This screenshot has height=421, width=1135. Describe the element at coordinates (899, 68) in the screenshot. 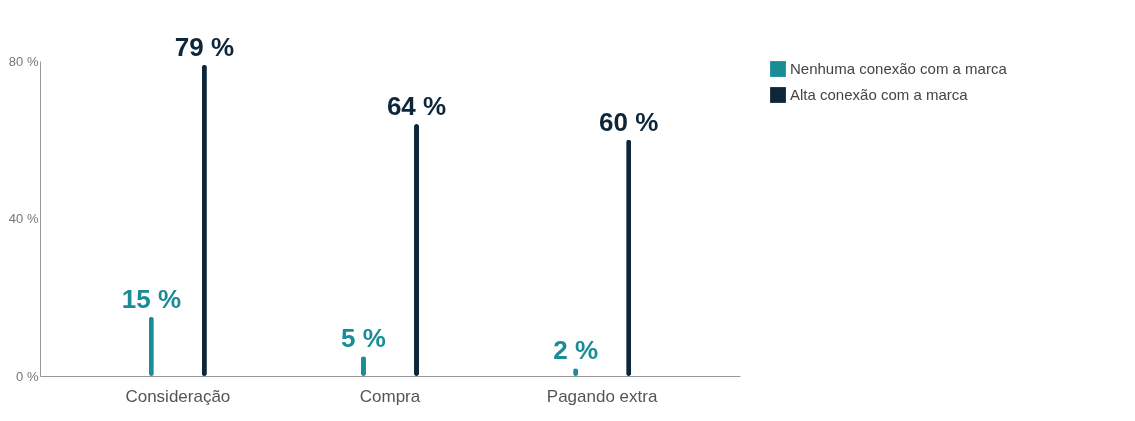

I see `legend-label: Nenhuma conexão com a marca` at that location.